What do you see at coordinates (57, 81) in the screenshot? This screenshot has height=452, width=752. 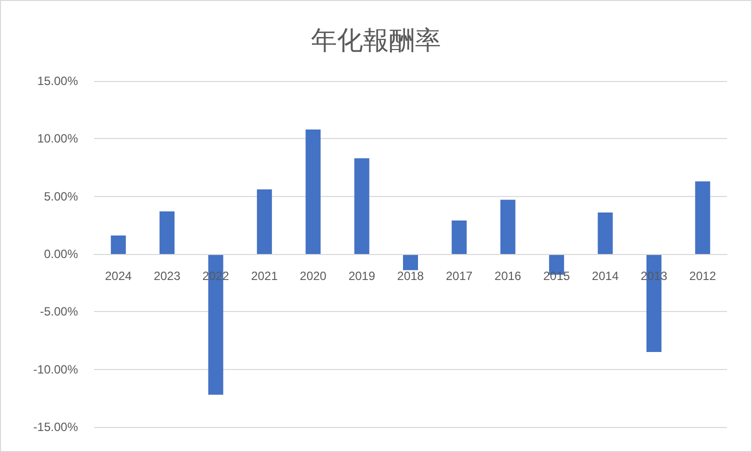 I see `y-tick-label: 15.00%` at bounding box center [57, 81].